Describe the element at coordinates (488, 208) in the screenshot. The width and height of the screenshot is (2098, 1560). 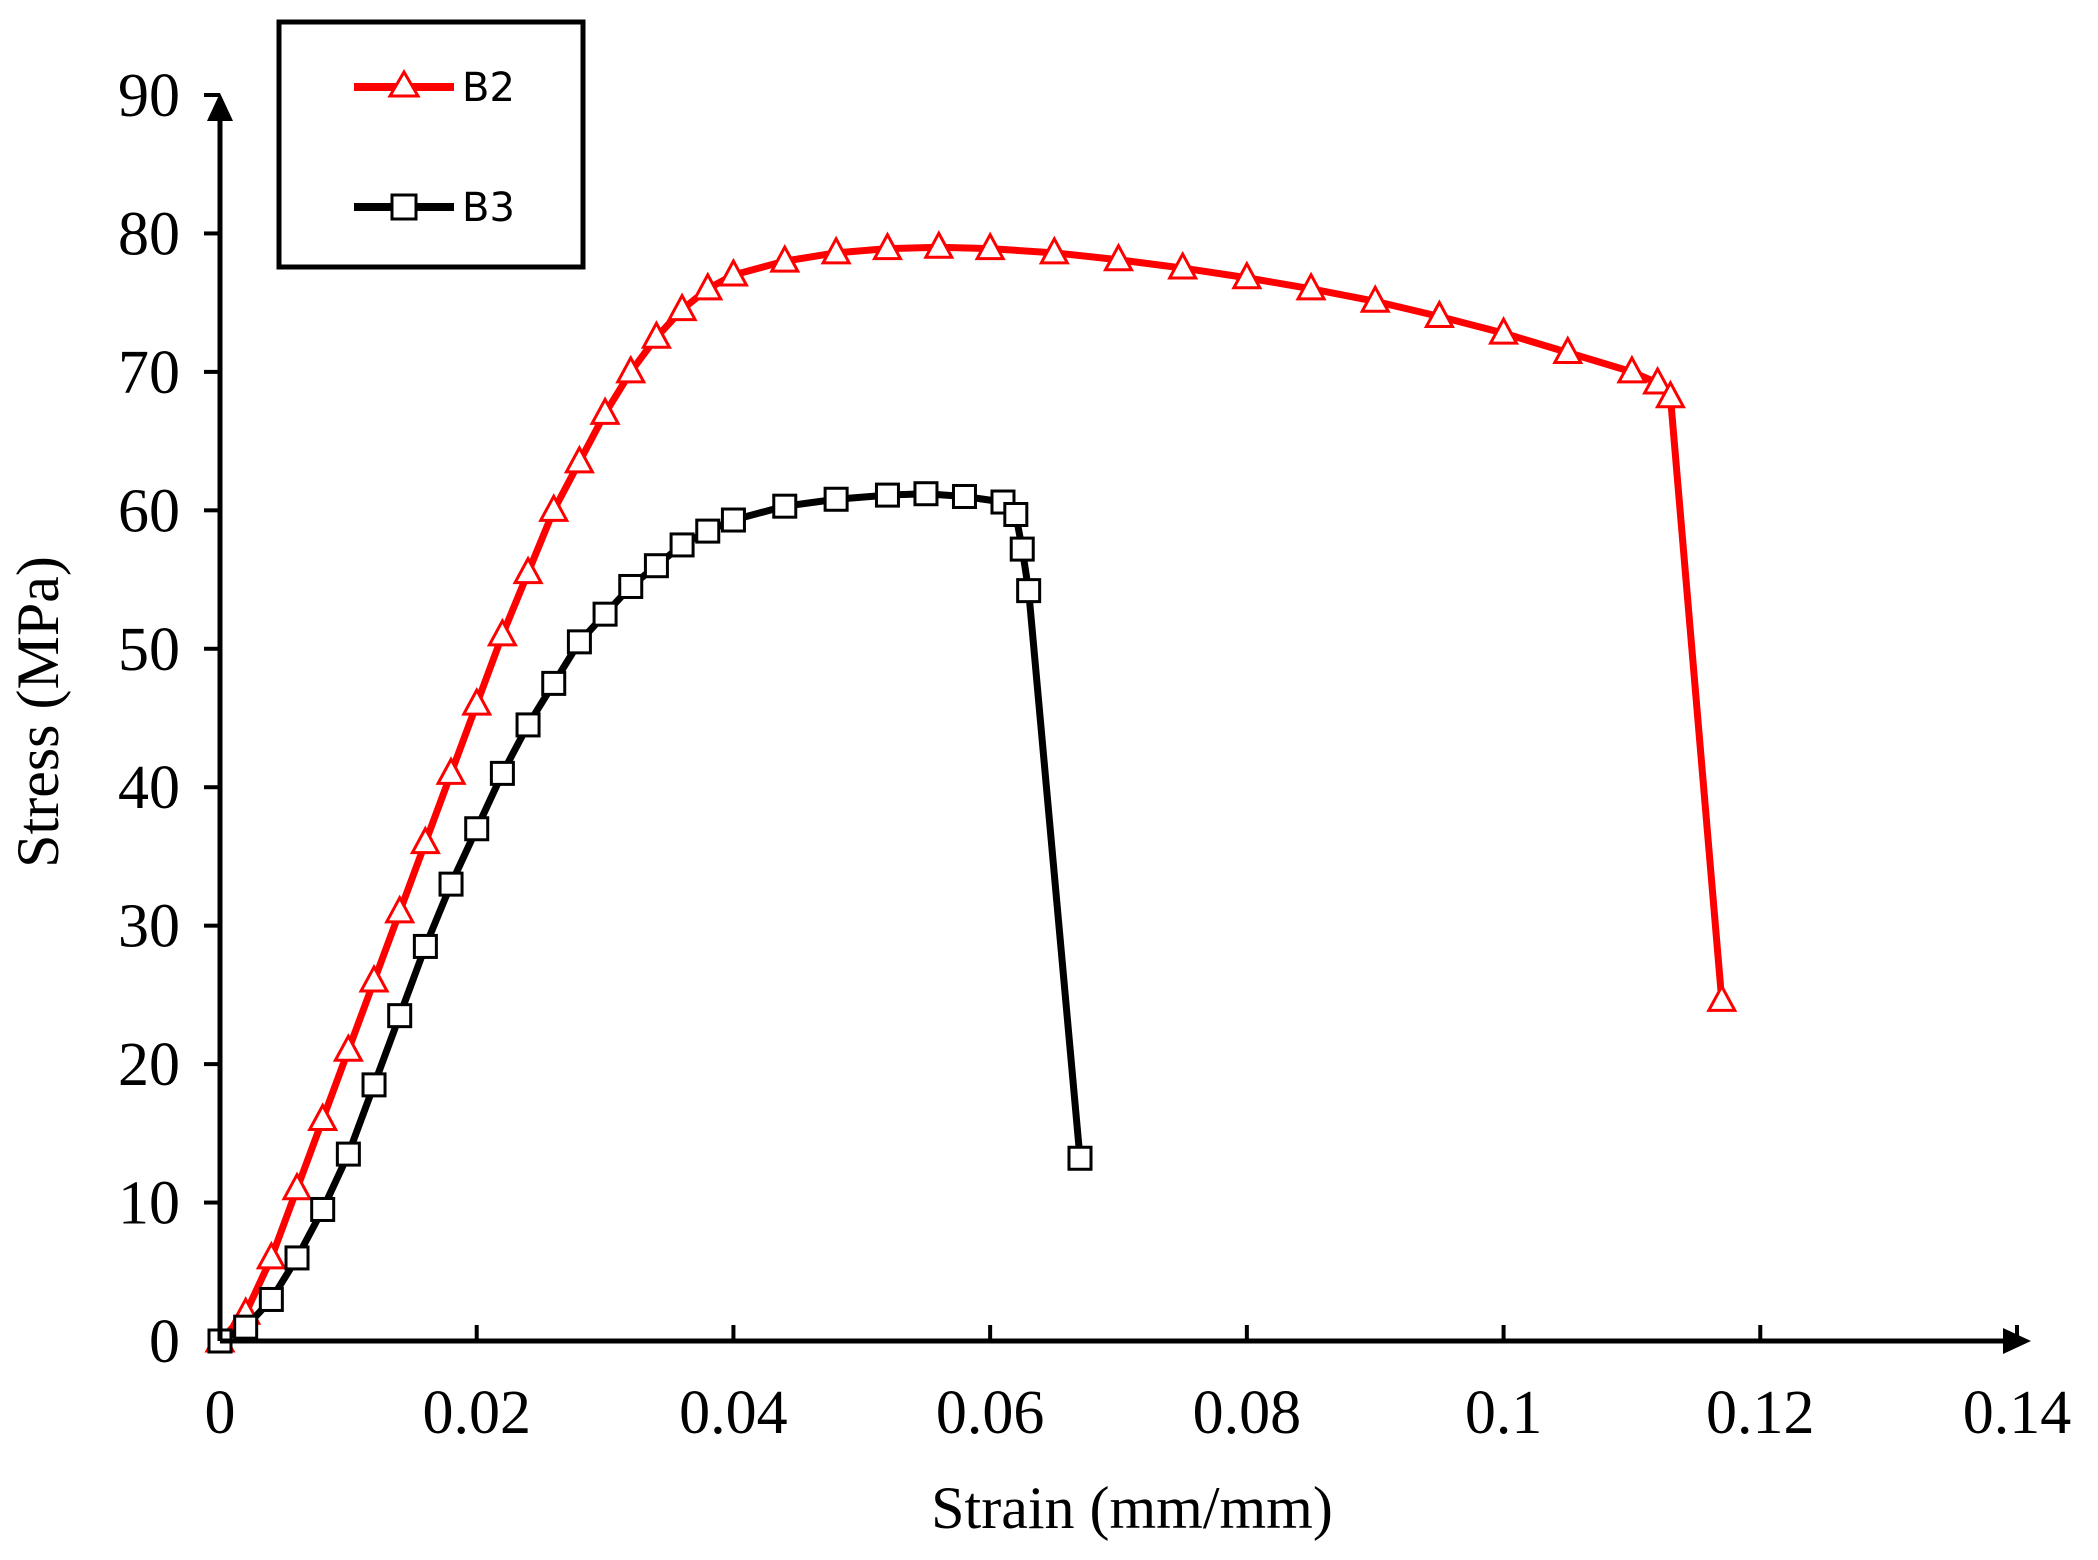
I see `legend-label-b3: B3` at that location.